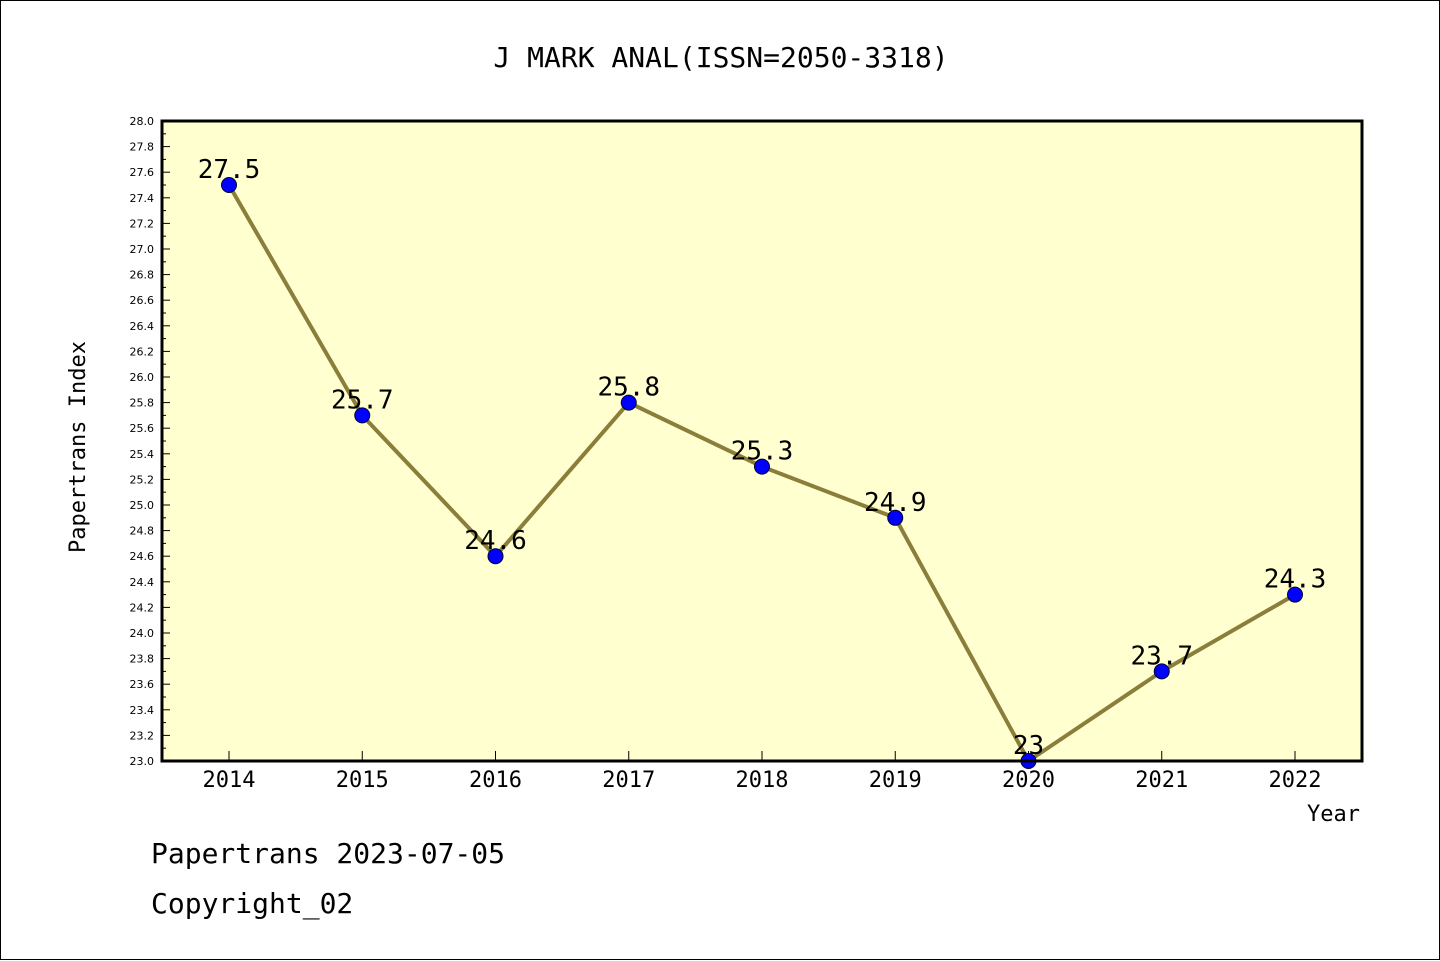  What do you see at coordinates (1161, 656) in the screenshot?
I see `data-point-label: 23.7` at bounding box center [1161, 656].